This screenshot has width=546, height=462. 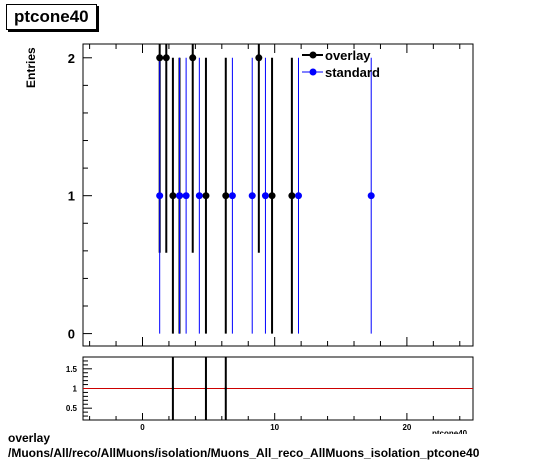 I want to click on ratio-x-tick-label: 0, so click(x=142, y=427).